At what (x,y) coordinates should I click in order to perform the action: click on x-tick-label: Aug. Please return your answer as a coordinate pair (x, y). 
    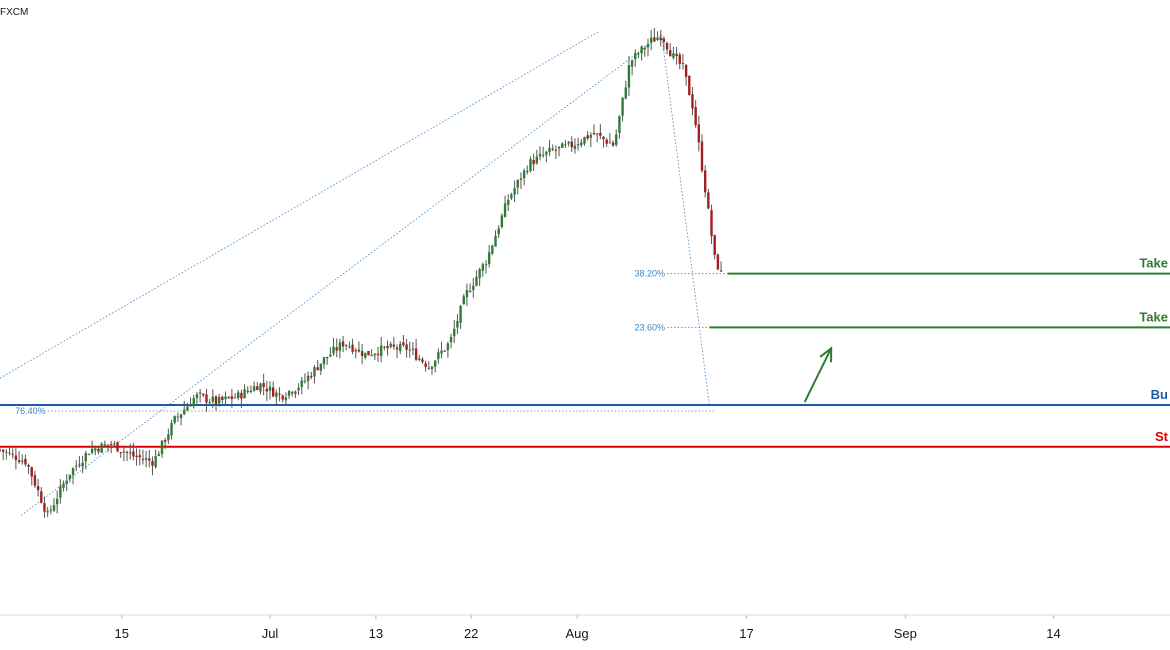
    Looking at the image, I should click on (576, 633).